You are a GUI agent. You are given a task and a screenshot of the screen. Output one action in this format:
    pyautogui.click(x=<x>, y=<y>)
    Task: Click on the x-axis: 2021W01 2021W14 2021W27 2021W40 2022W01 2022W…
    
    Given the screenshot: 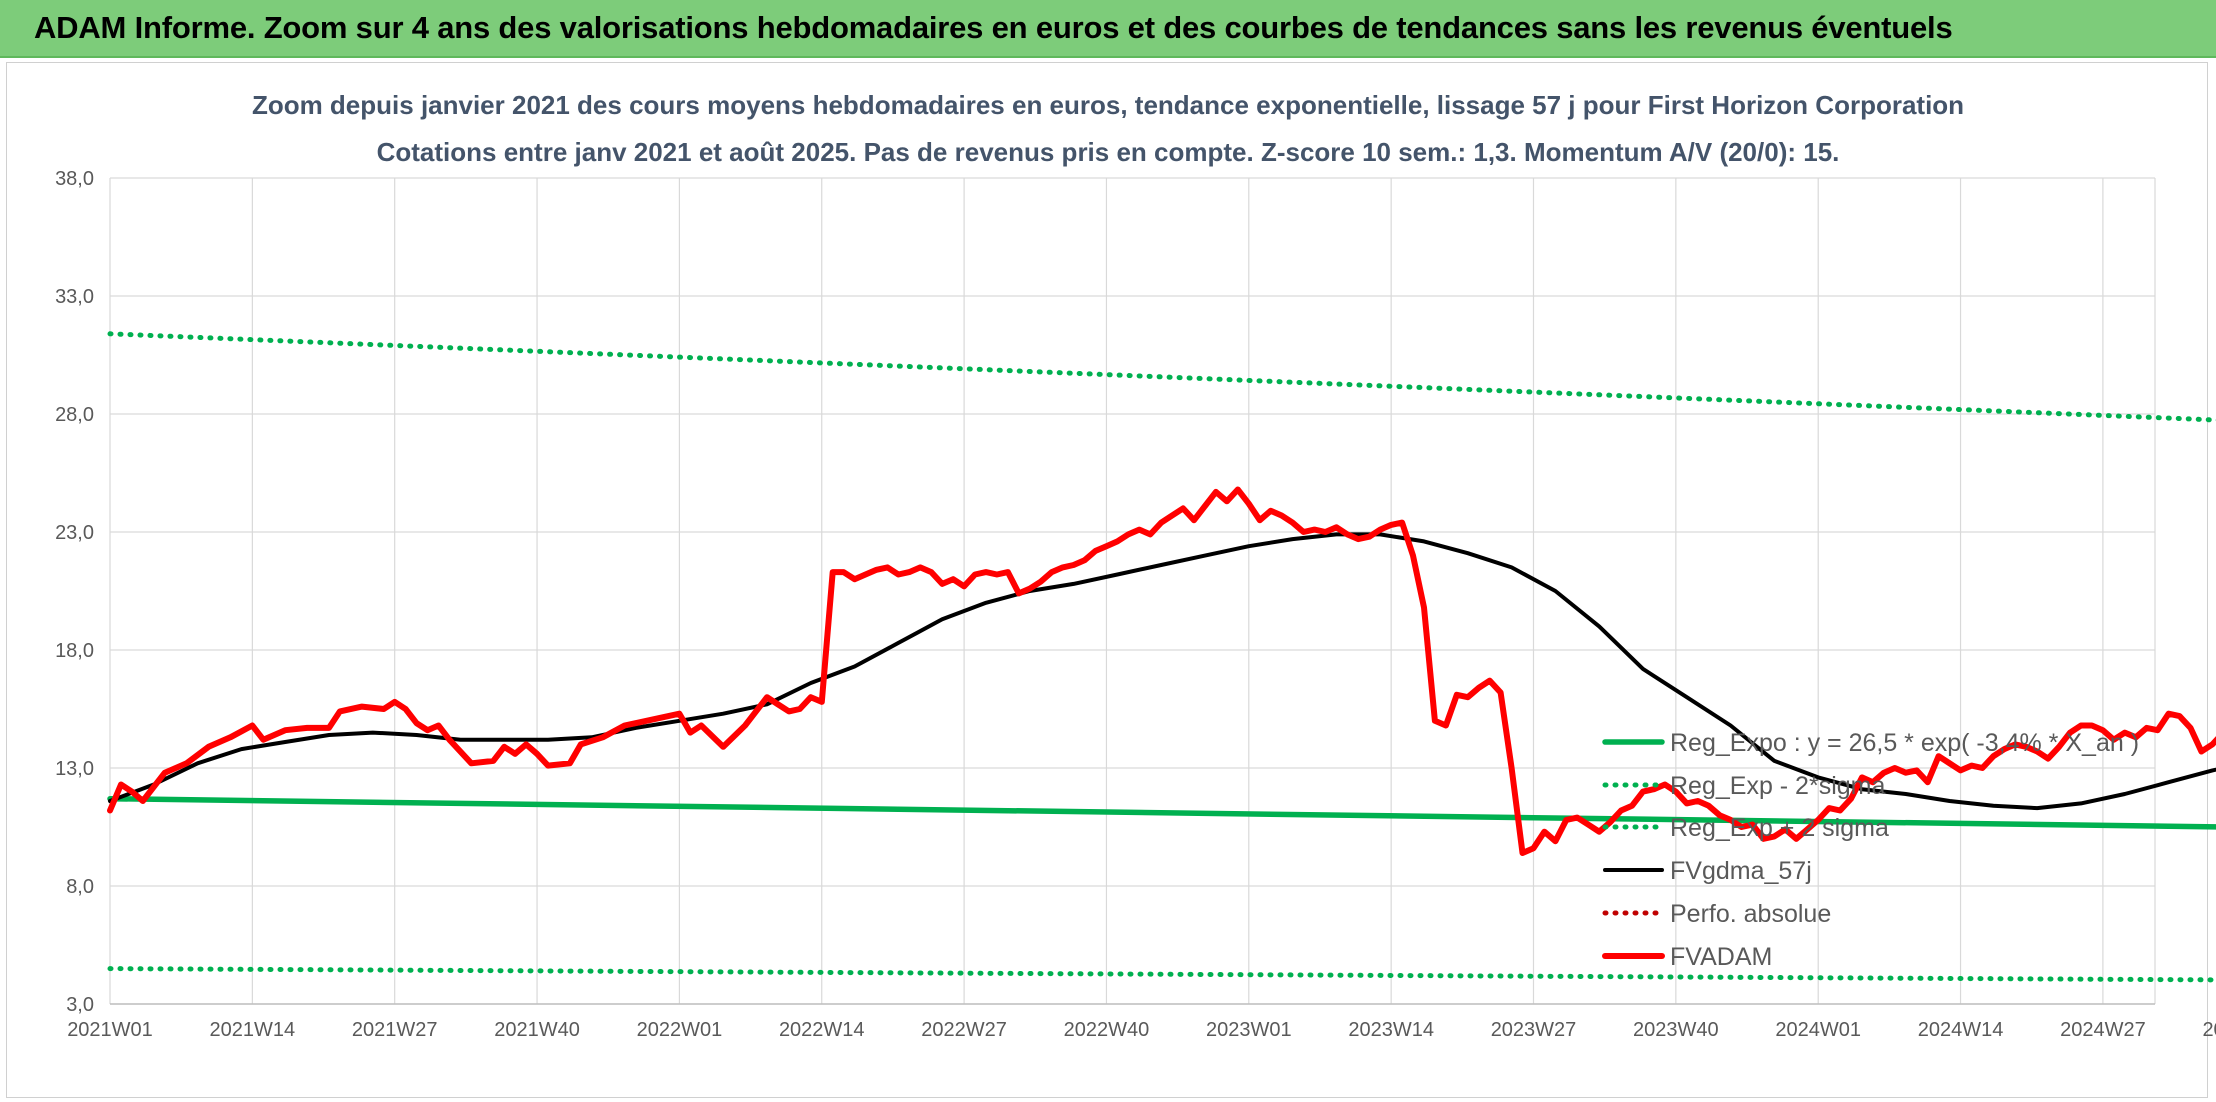 What is the action you would take?
    pyautogui.click(x=1141, y=1022)
    